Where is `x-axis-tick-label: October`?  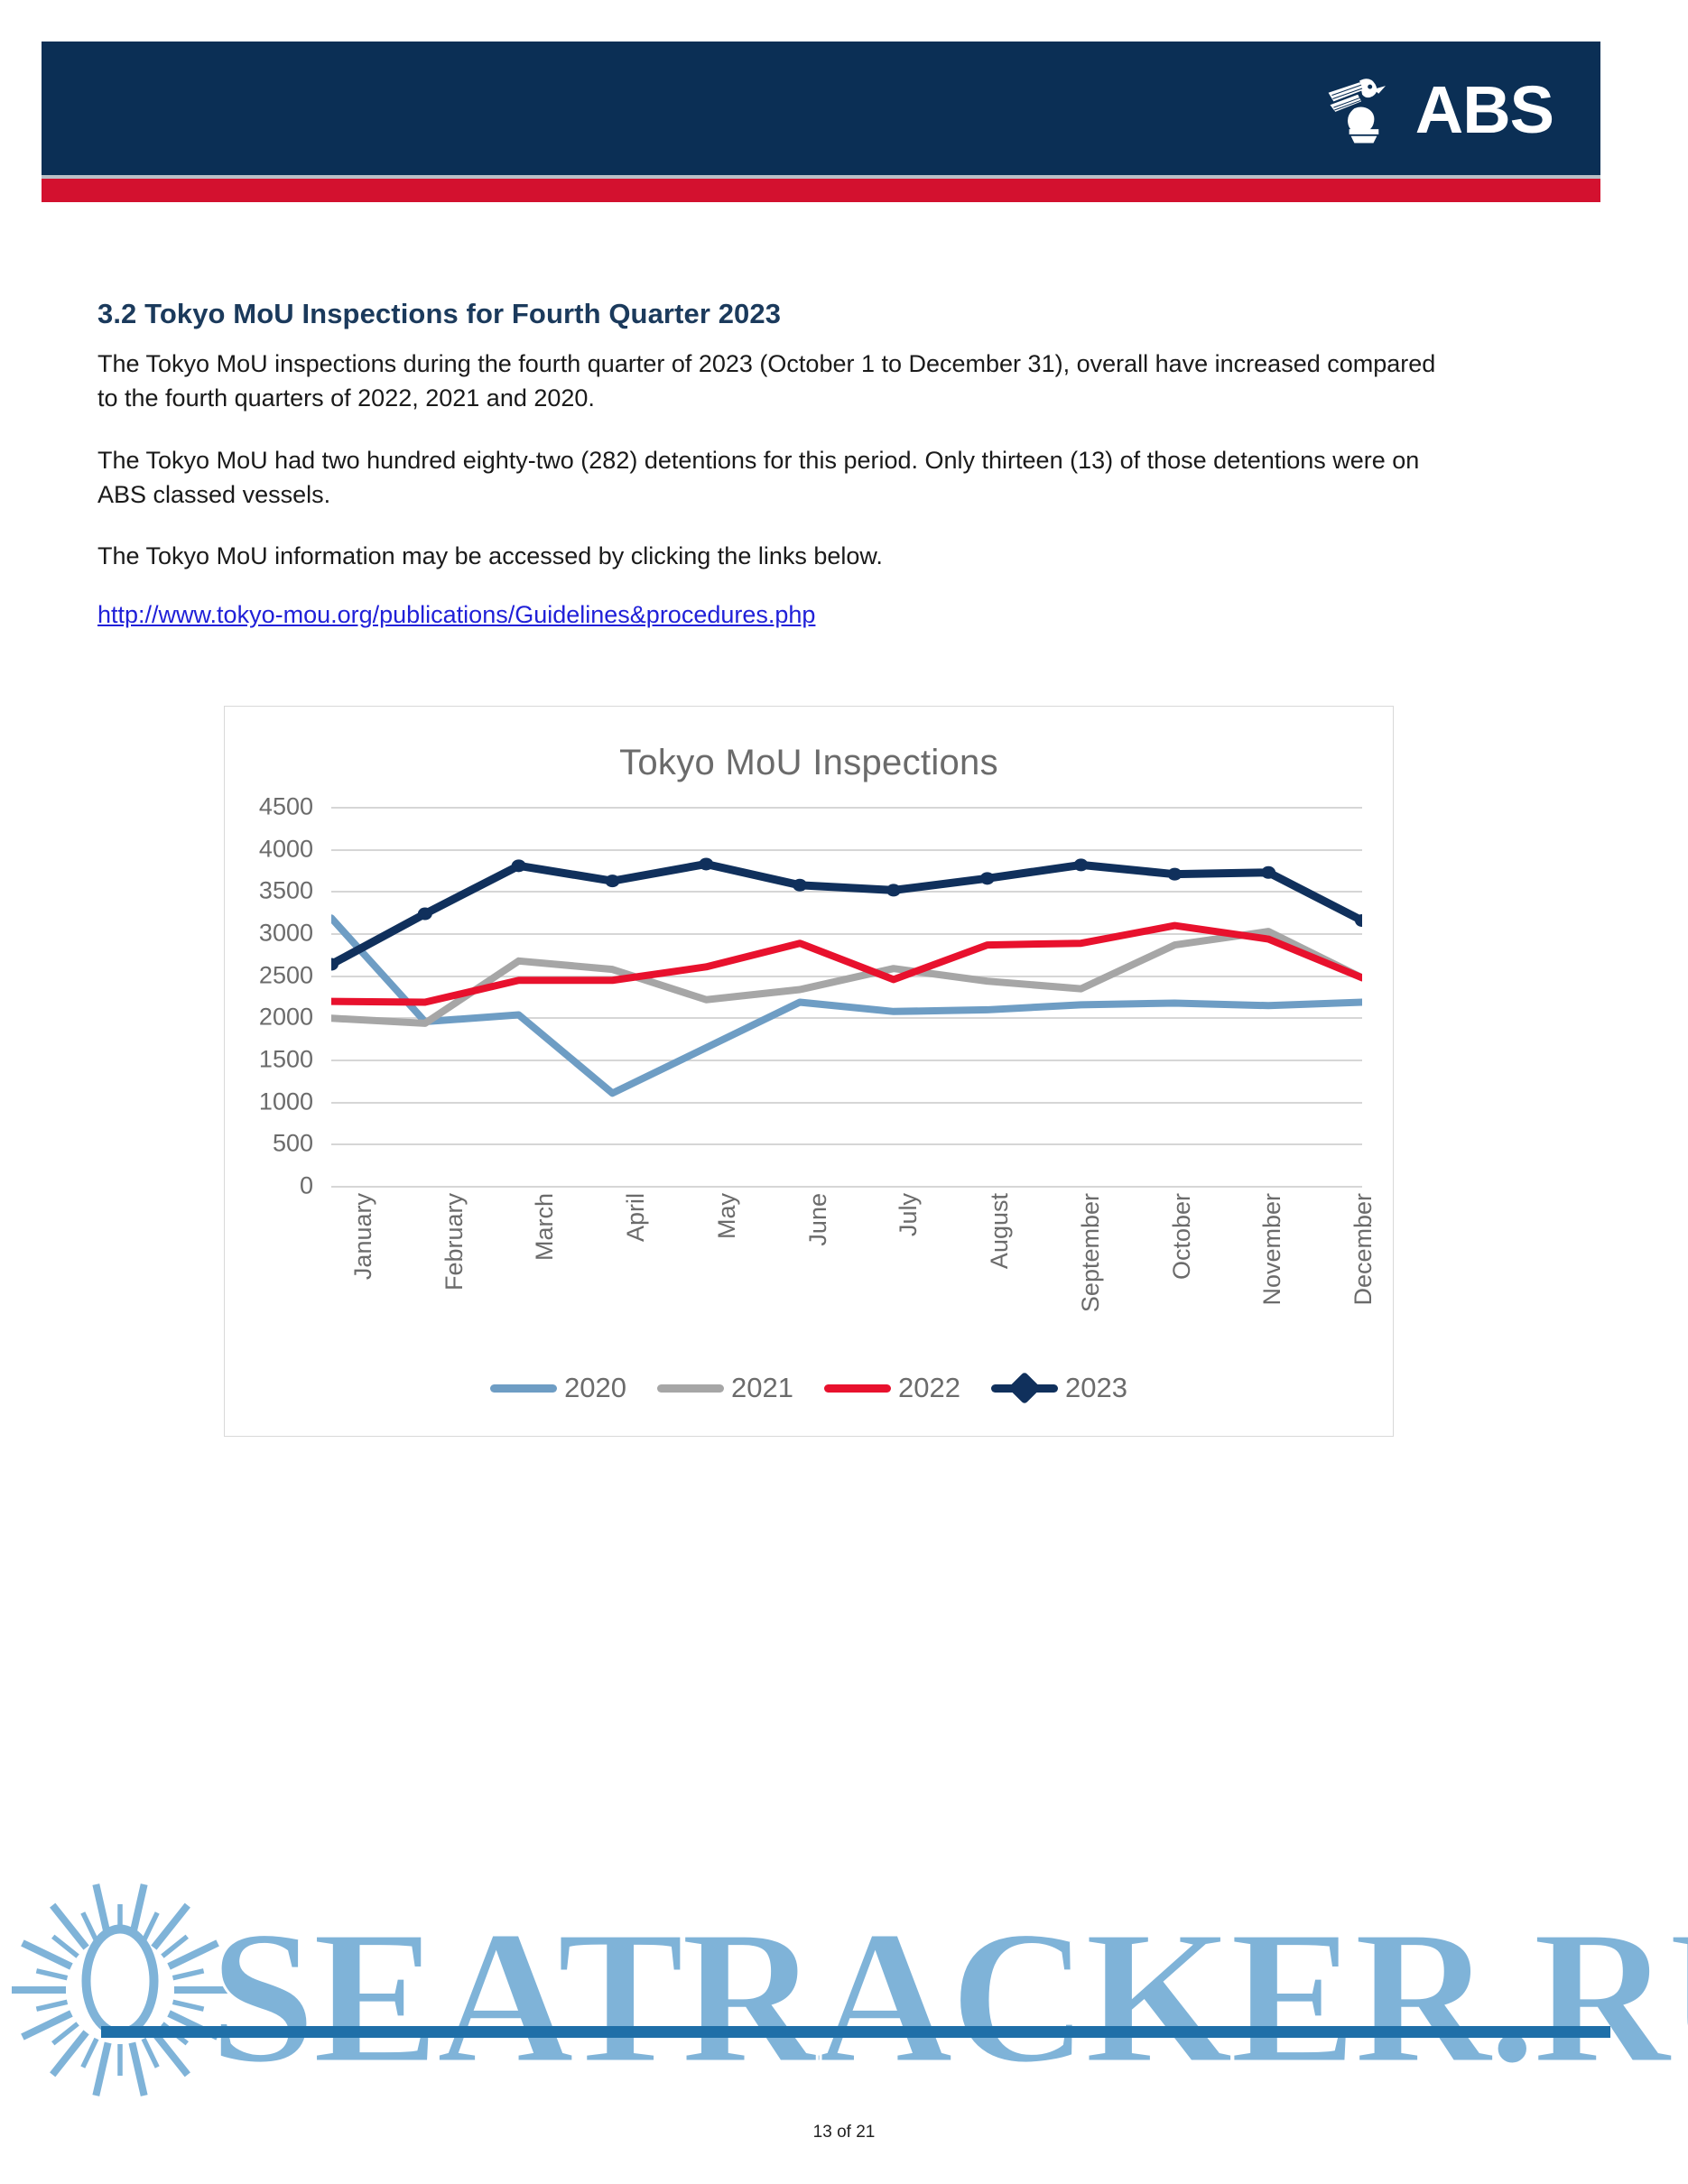 x-axis-tick-label: October is located at coordinates (1181, 1237).